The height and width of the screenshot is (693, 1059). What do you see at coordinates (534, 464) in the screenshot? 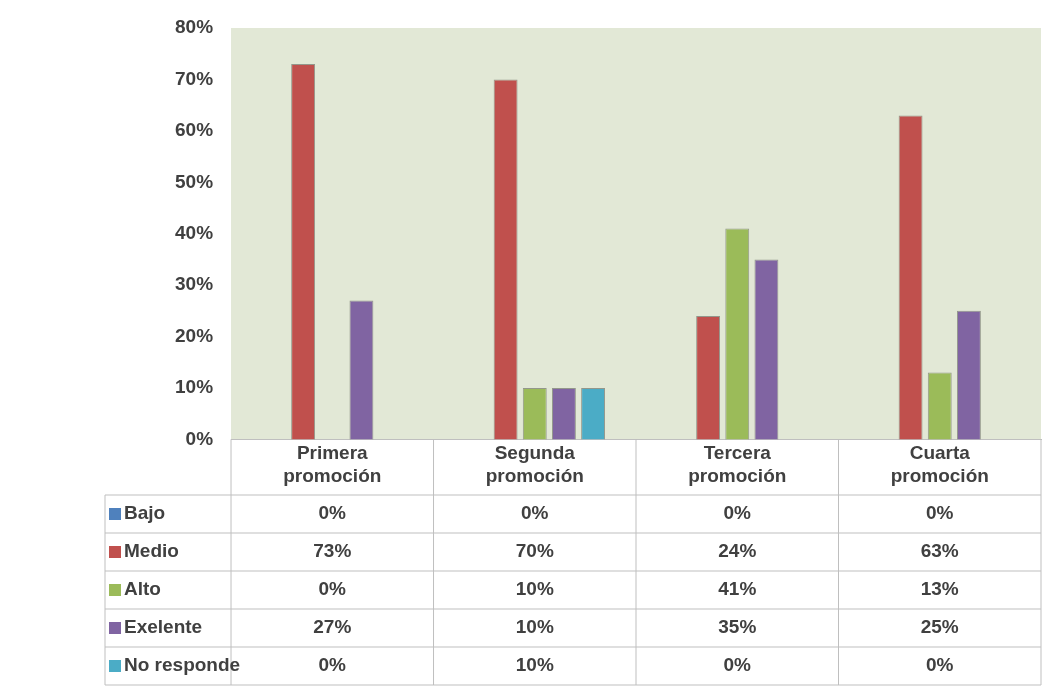
I see `x-tick-label: Segunda promoción` at bounding box center [534, 464].